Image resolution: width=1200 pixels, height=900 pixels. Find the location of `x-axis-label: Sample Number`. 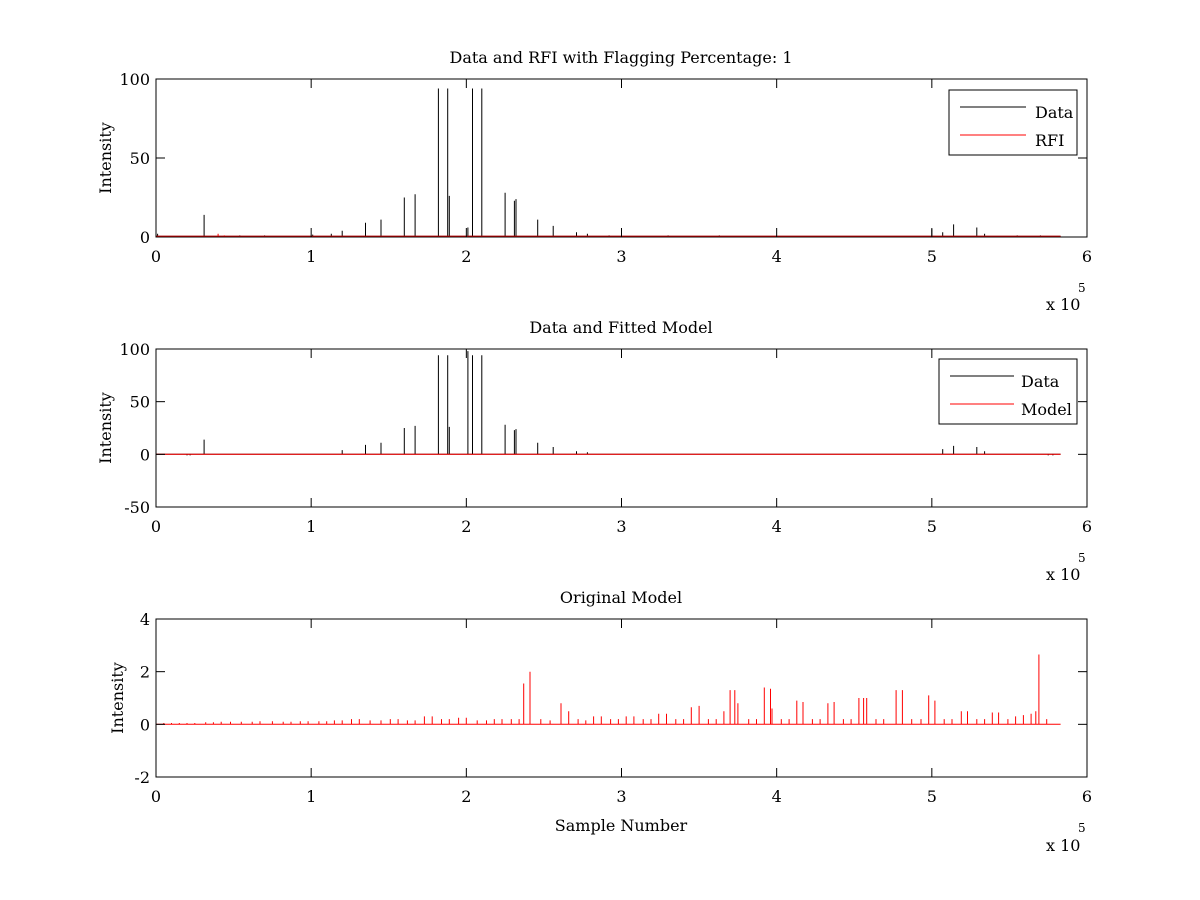

x-axis-label: Sample Number is located at coordinates (621, 825).